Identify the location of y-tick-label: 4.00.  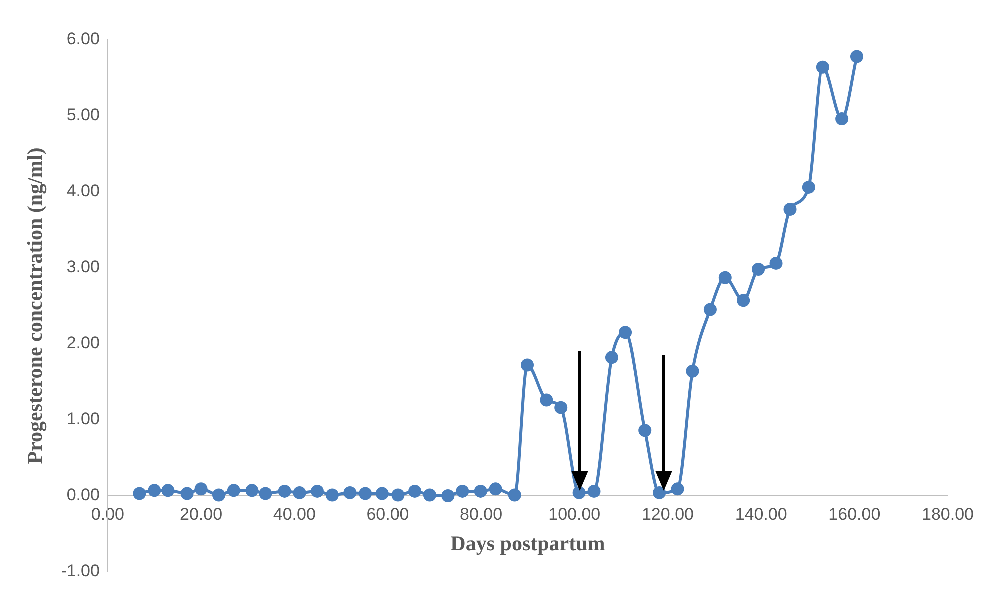
(83, 191).